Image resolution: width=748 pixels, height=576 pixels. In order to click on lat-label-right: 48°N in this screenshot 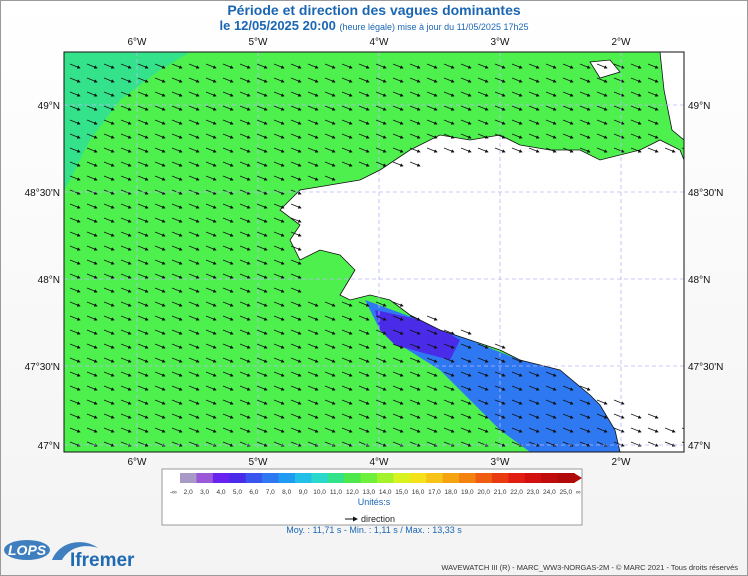, I will do `click(699, 280)`.